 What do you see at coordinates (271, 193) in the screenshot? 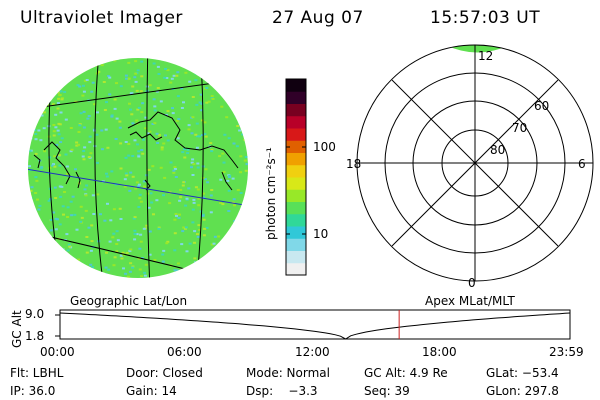
I see `colorbar-unit-label: photon cm⁻²s⁻¹` at bounding box center [271, 193].